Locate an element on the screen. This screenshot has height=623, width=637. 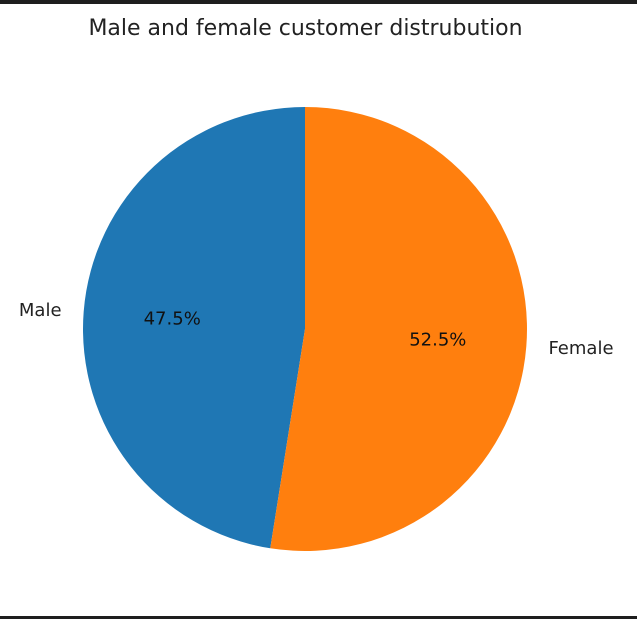
slice-percent-female: 52.5% is located at coordinates (437, 339).